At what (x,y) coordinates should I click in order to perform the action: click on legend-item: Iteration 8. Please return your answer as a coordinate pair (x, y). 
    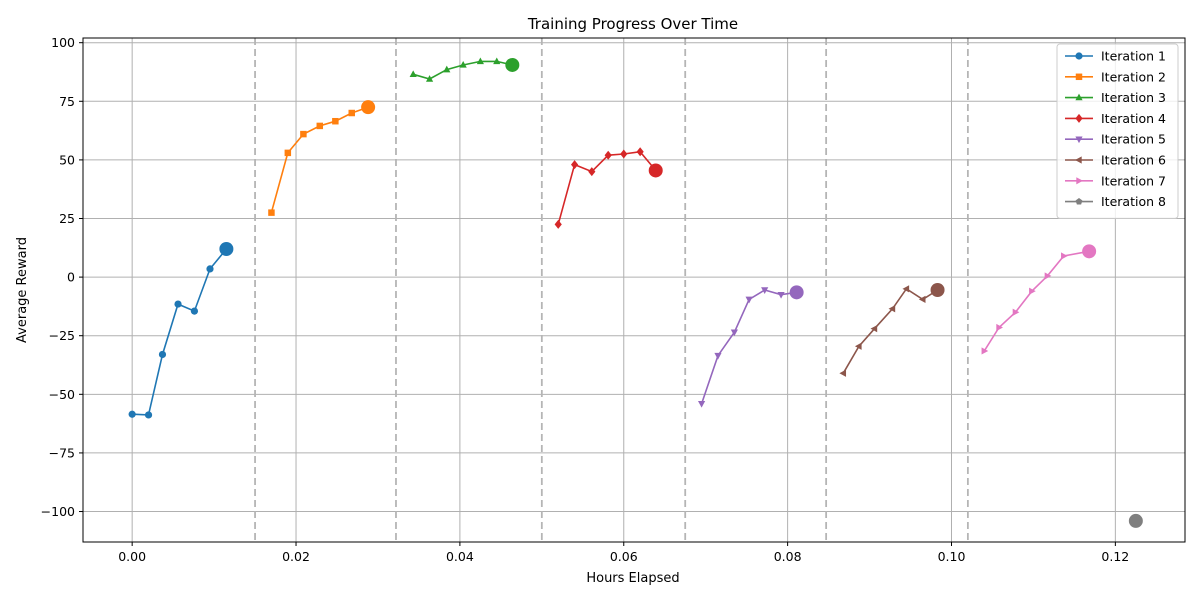
    Looking at the image, I should click on (1115, 201).